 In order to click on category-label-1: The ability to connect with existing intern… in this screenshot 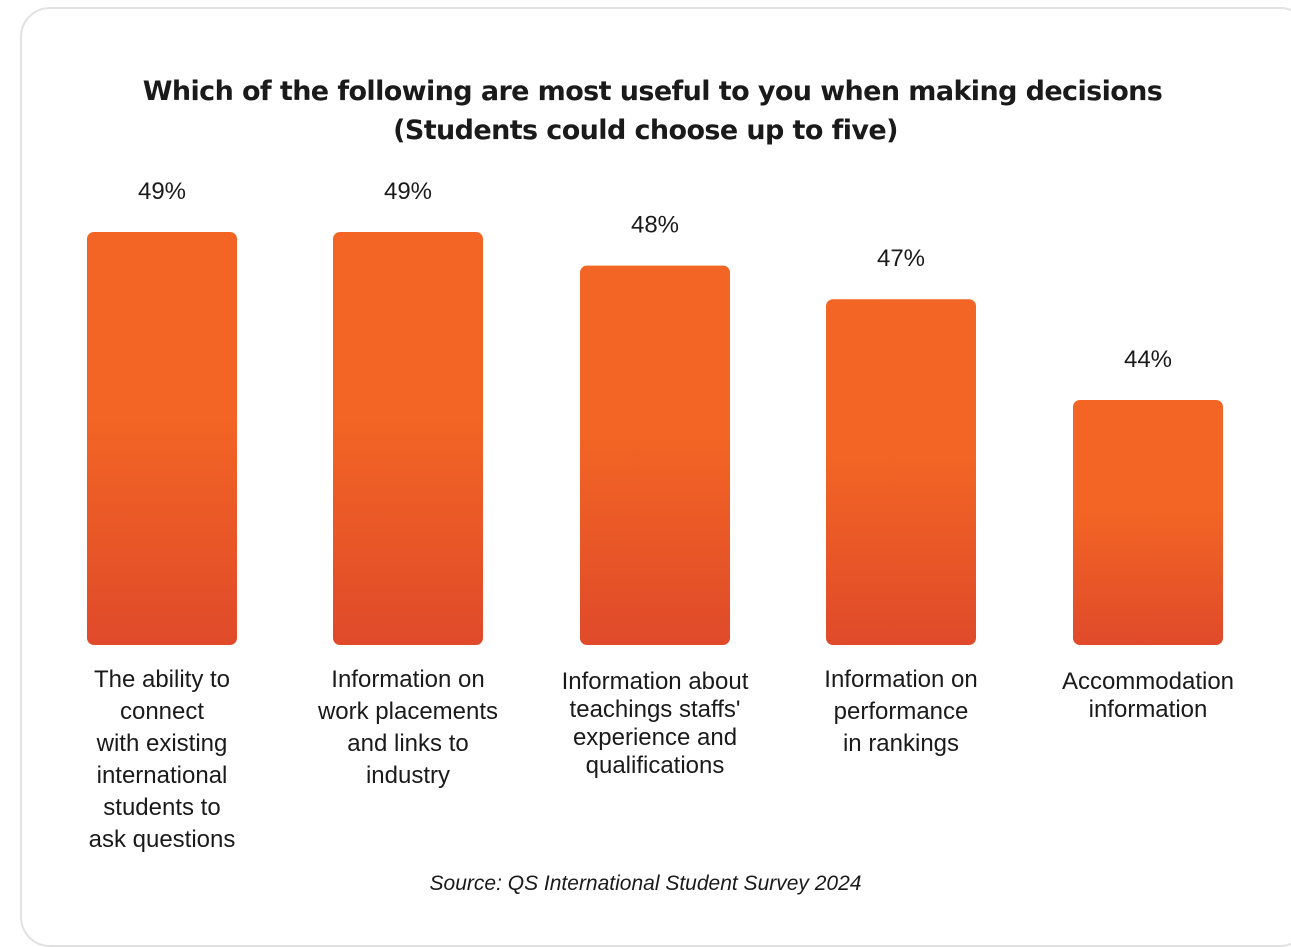, I will do `click(162, 760)`.